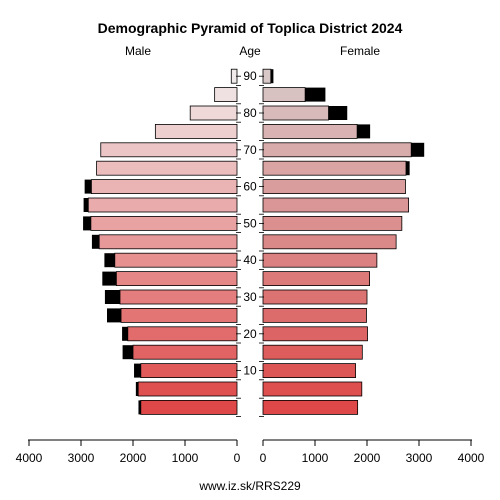 The height and width of the screenshot is (500, 500). What do you see at coordinates (250, 297) in the screenshot?
I see `age-tick-label: 30` at bounding box center [250, 297].